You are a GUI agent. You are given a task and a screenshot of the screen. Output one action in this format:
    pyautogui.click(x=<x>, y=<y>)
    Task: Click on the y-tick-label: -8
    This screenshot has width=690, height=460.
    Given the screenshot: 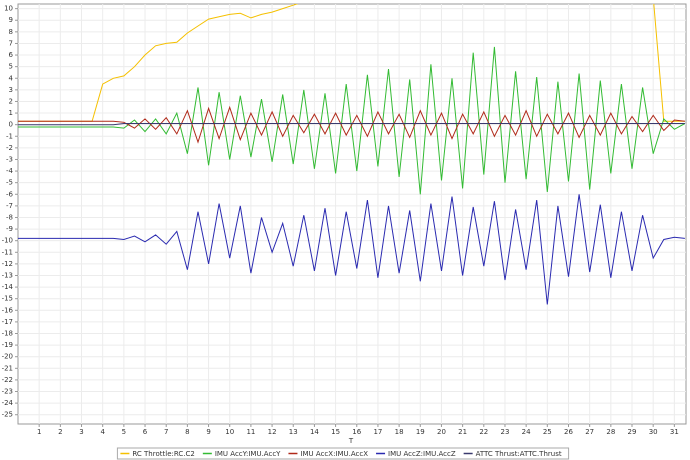 What is the action you would take?
    pyautogui.click(x=9, y=217)
    